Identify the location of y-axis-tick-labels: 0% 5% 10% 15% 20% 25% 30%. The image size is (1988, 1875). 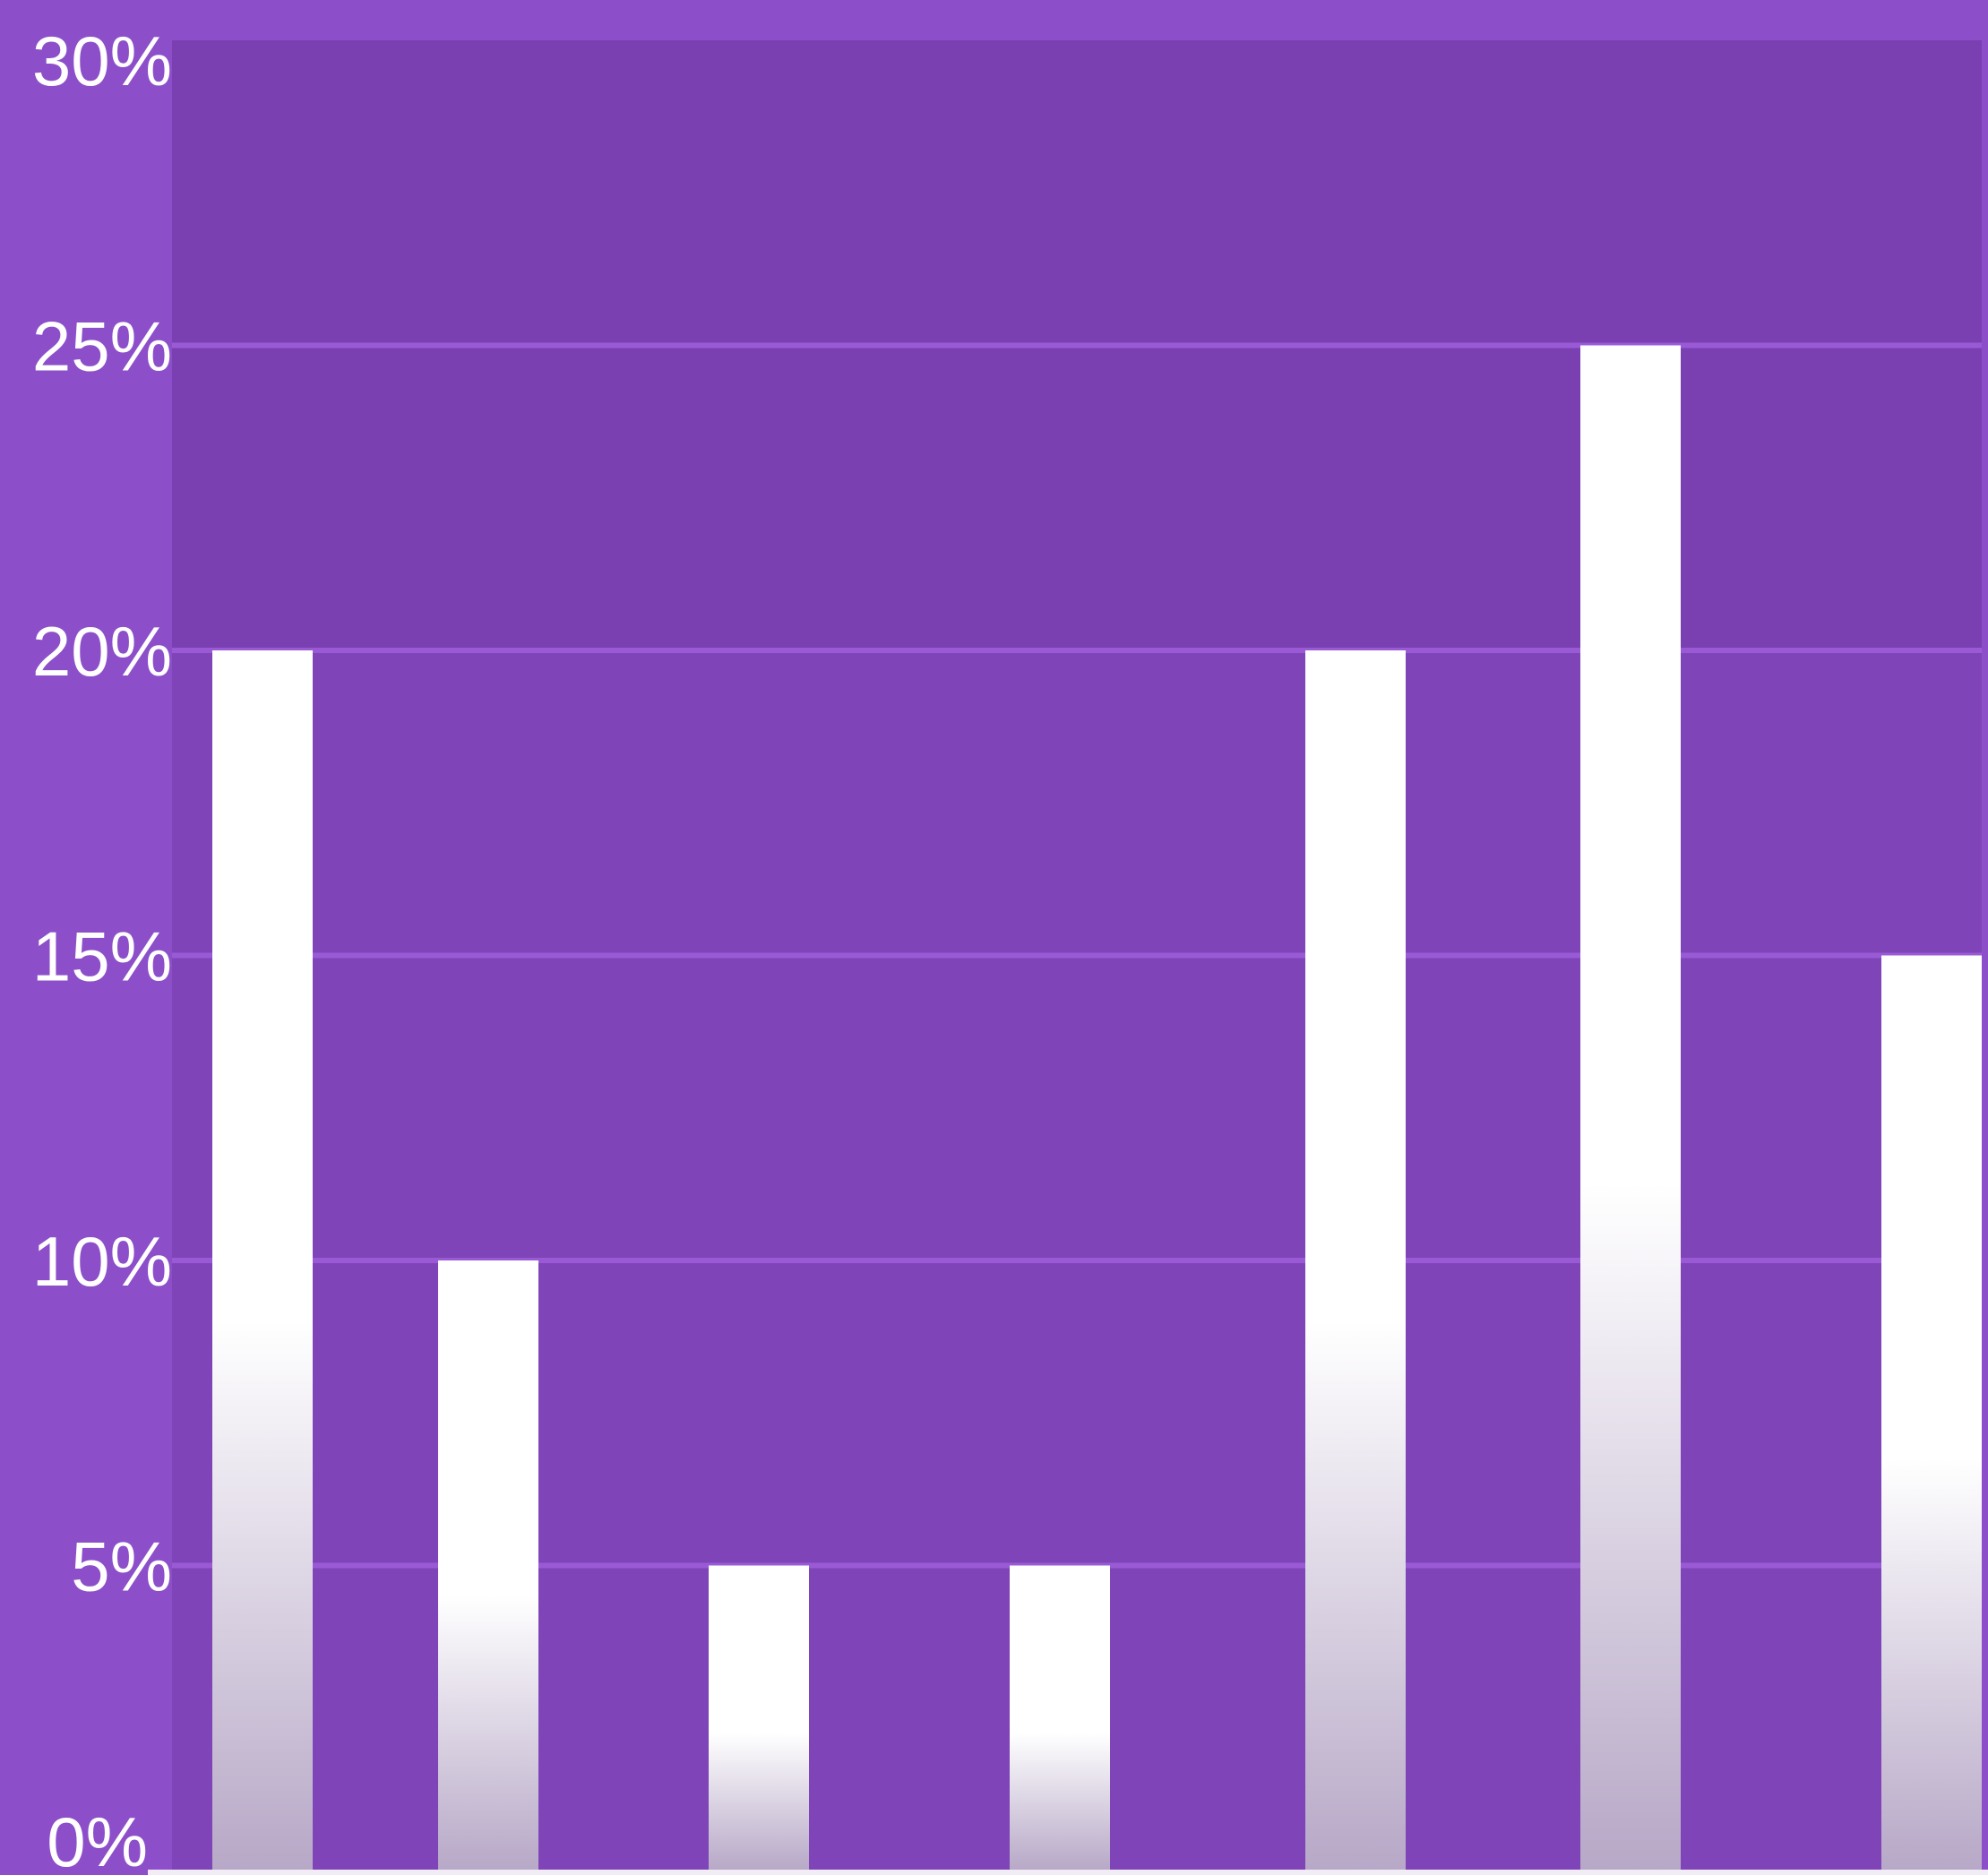
(102, 949).